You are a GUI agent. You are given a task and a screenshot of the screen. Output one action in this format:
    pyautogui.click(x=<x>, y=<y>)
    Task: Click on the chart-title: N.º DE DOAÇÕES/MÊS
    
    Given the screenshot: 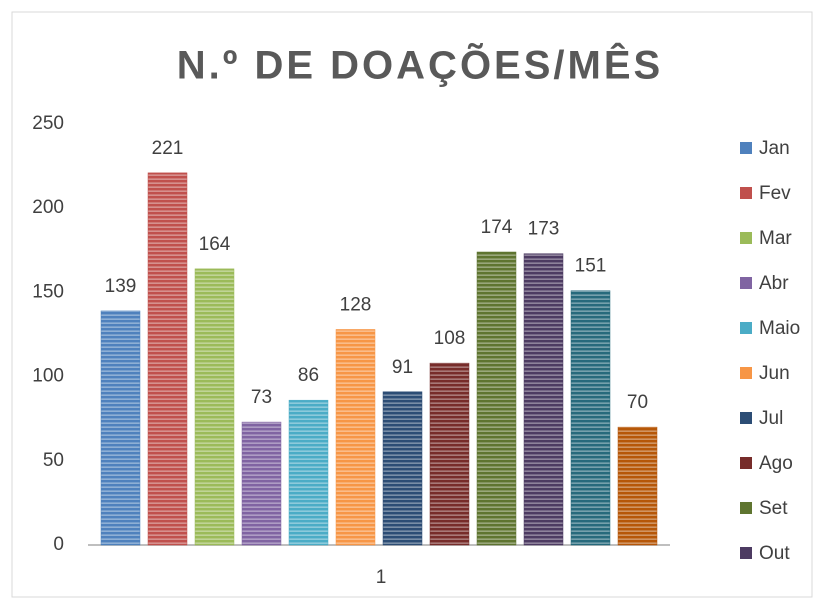 What is the action you would take?
    pyautogui.click(x=420, y=65)
    